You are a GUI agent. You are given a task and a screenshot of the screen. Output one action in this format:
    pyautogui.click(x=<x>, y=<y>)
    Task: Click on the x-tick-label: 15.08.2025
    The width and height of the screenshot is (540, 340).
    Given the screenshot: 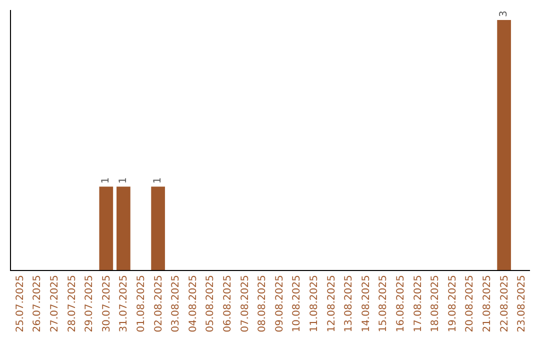 What is the action you would take?
    pyautogui.click(x=384, y=303)
    